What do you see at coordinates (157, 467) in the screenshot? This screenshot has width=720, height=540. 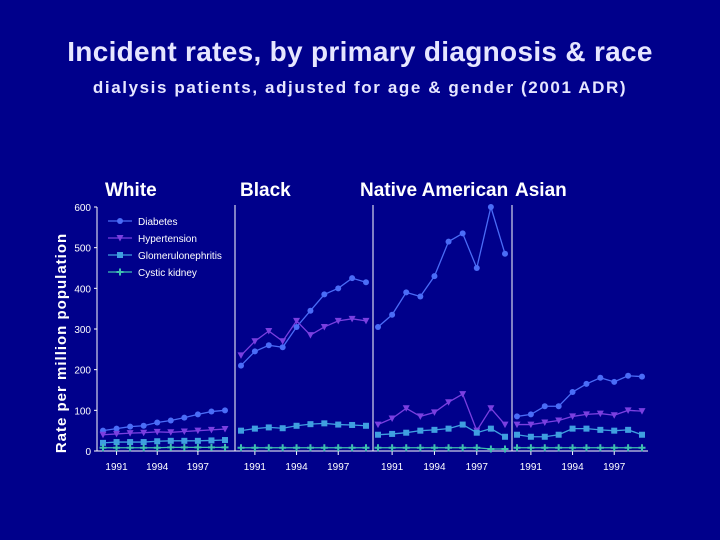 I see `x-tick-label-1994: 1994` at bounding box center [157, 467].